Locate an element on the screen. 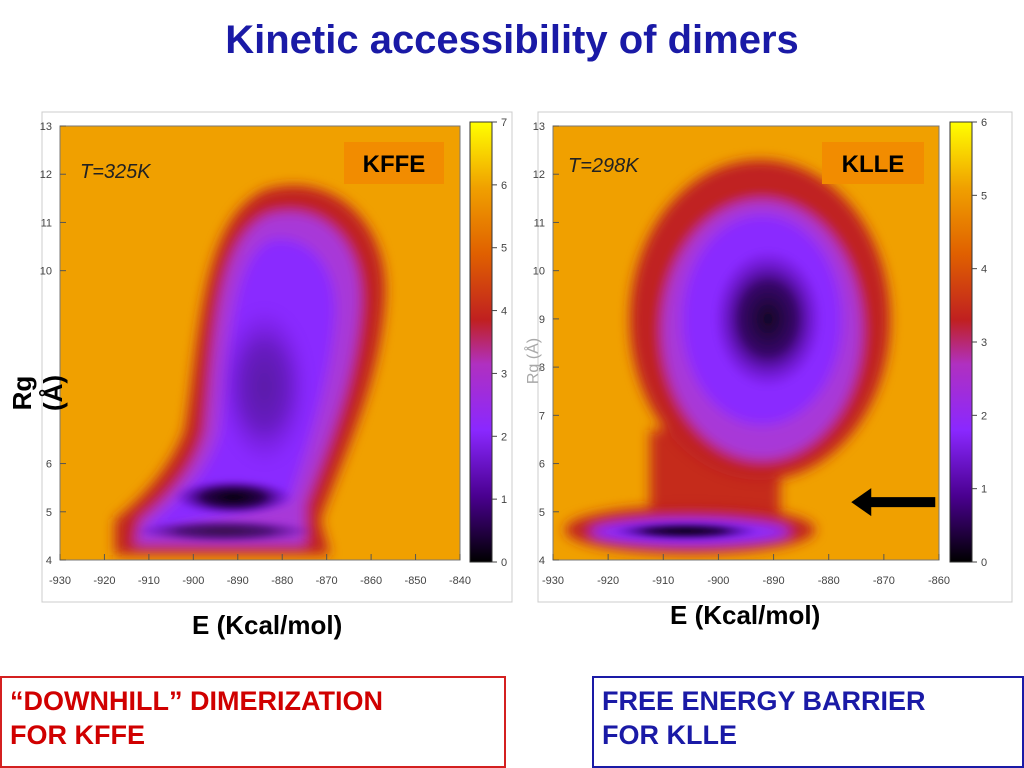 The width and height of the screenshot is (1024, 768). kffe-caption-box: “DOWNHILL” DIMERIZATION FOR KFFE is located at coordinates (253, 722).